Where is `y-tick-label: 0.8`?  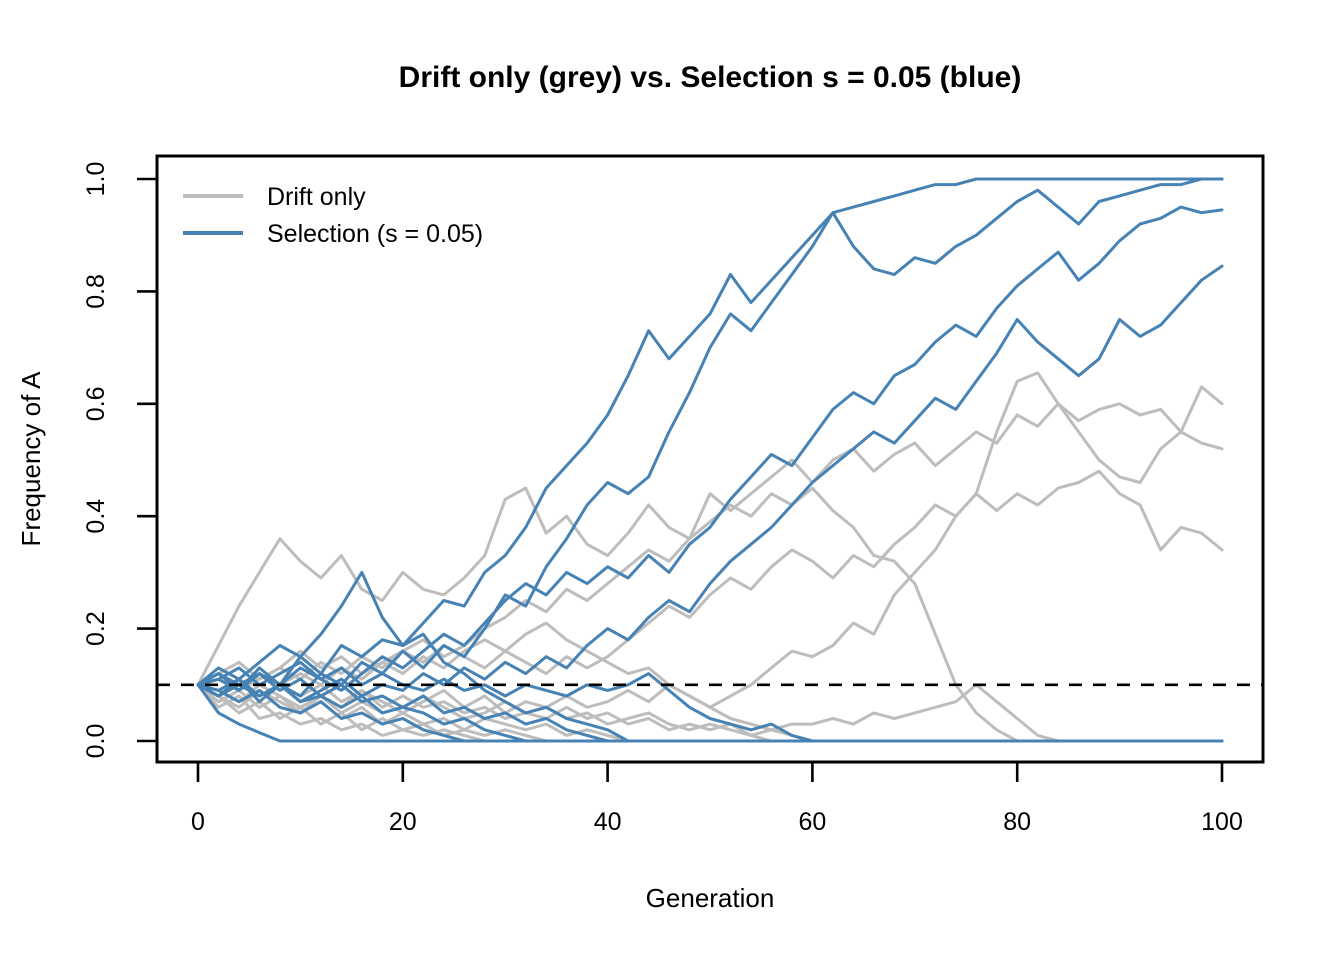 y-tick-label: 0.8 is located at coordinates (96, 291).